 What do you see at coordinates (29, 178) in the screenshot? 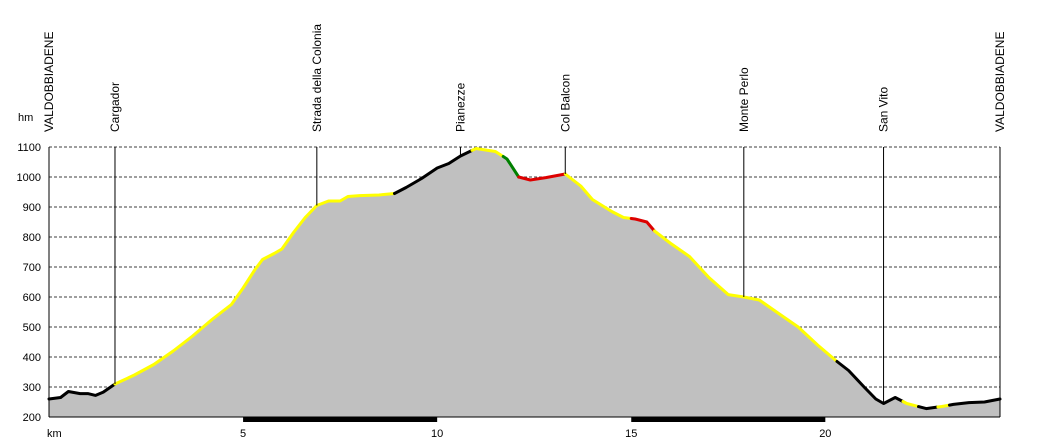
I see `y-tick-label-1000: 1000` at bounding box center [29, 178].